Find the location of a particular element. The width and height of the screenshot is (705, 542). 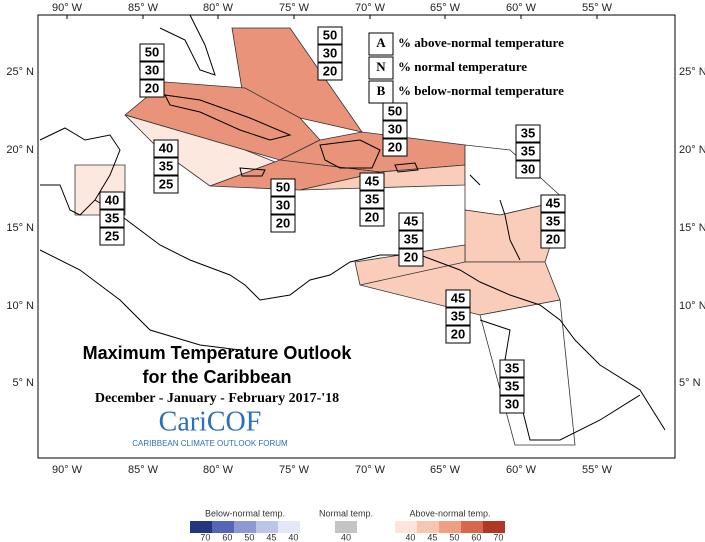

colorbar-label: Above-normal temp. is located at coordinates (449, 513).